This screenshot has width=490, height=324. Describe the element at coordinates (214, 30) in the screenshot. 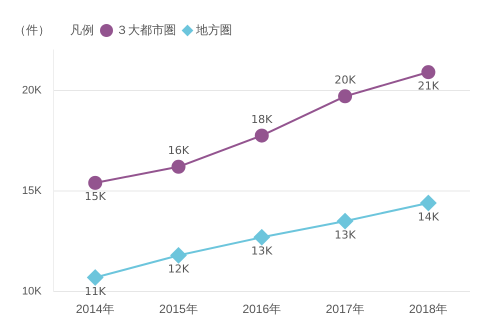

I see `legend-label: 地方圏` at that location.